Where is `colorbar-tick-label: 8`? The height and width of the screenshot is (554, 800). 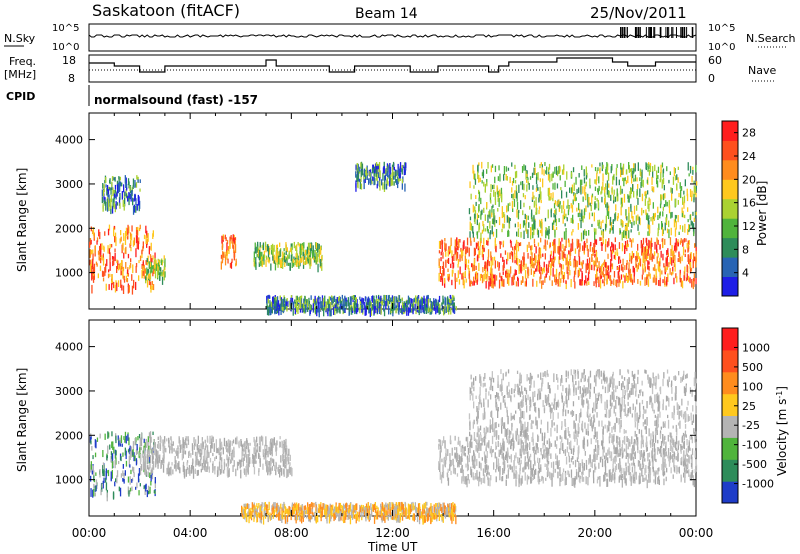
colorbar-tick-label: 8 is located at coordinates (745, 249).